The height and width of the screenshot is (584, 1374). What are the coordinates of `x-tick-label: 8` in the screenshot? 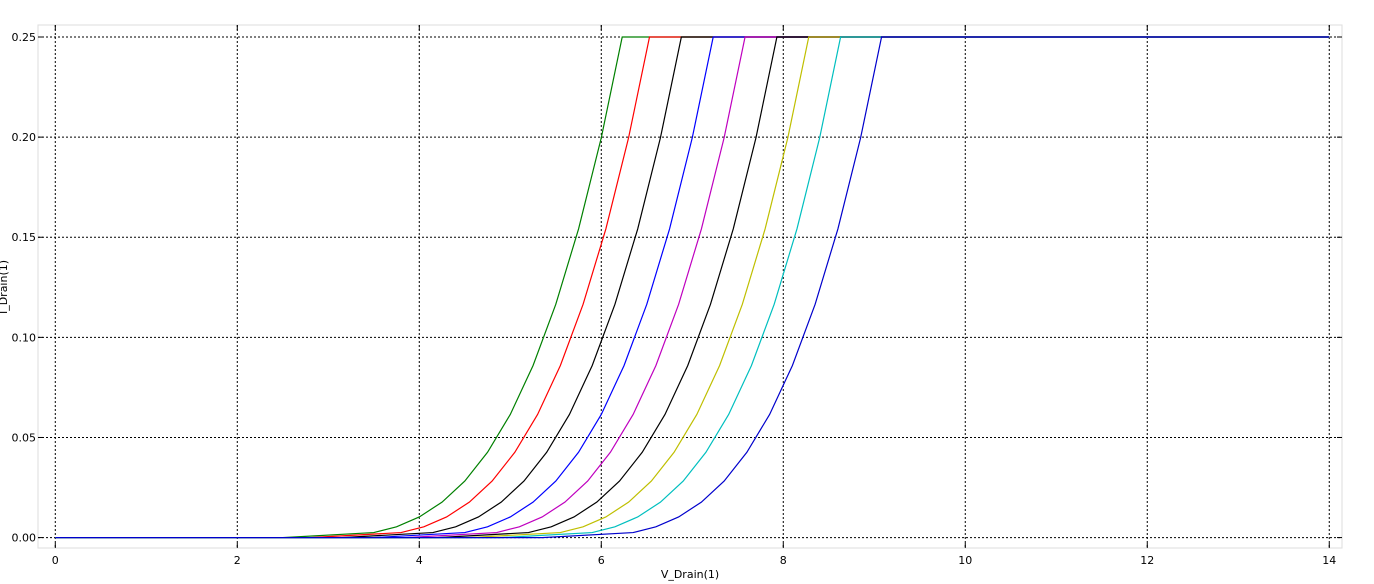 It's located at (783, 560).